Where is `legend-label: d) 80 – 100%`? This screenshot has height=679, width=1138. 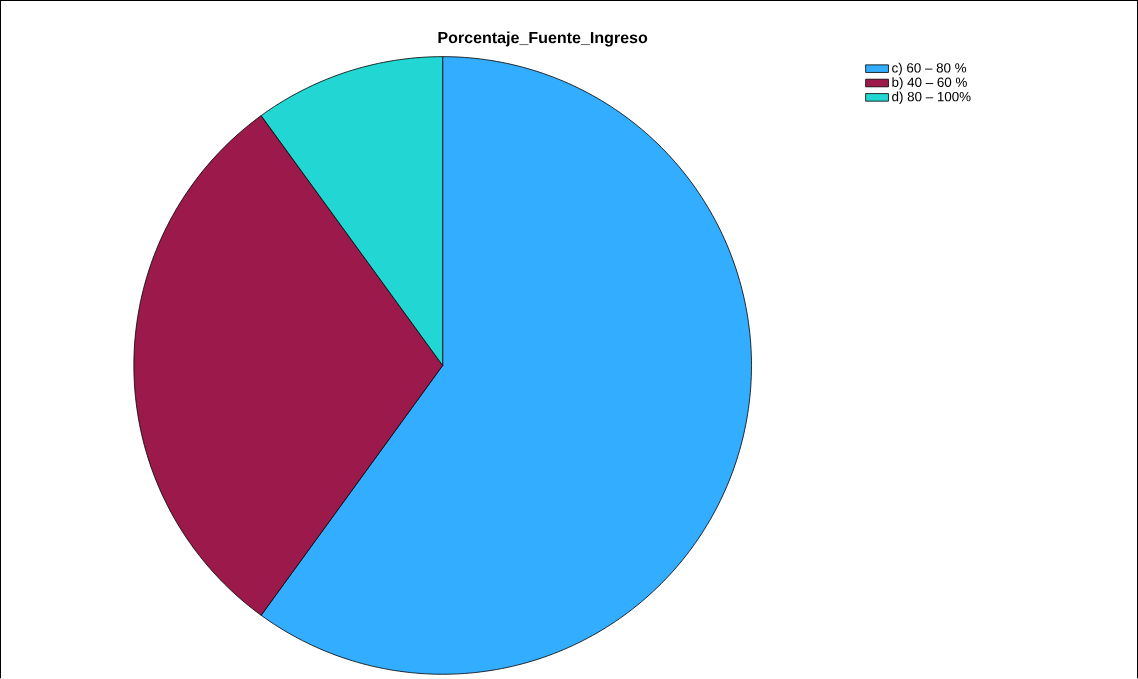
legend-label: d) 80 – 100% is located at coordinates (931, 98).